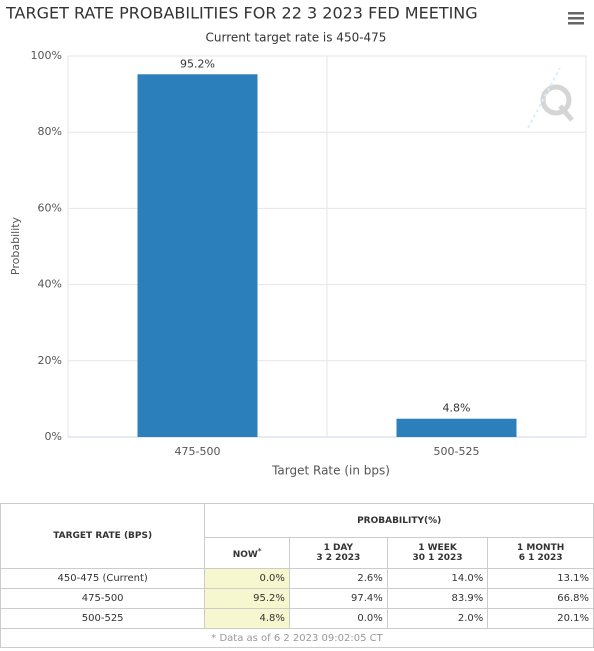  I want to click on chart-subtitle: Current target rate is 450-475, so click(296, 38).